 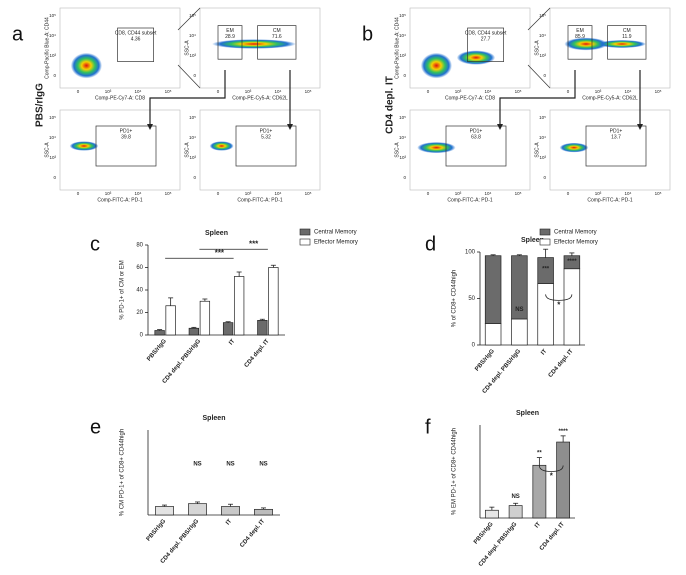 What do you see at coordinates (476, 137) in the screenshot?
I see `gate-value: 63.8` at bounding box center [476, 137].